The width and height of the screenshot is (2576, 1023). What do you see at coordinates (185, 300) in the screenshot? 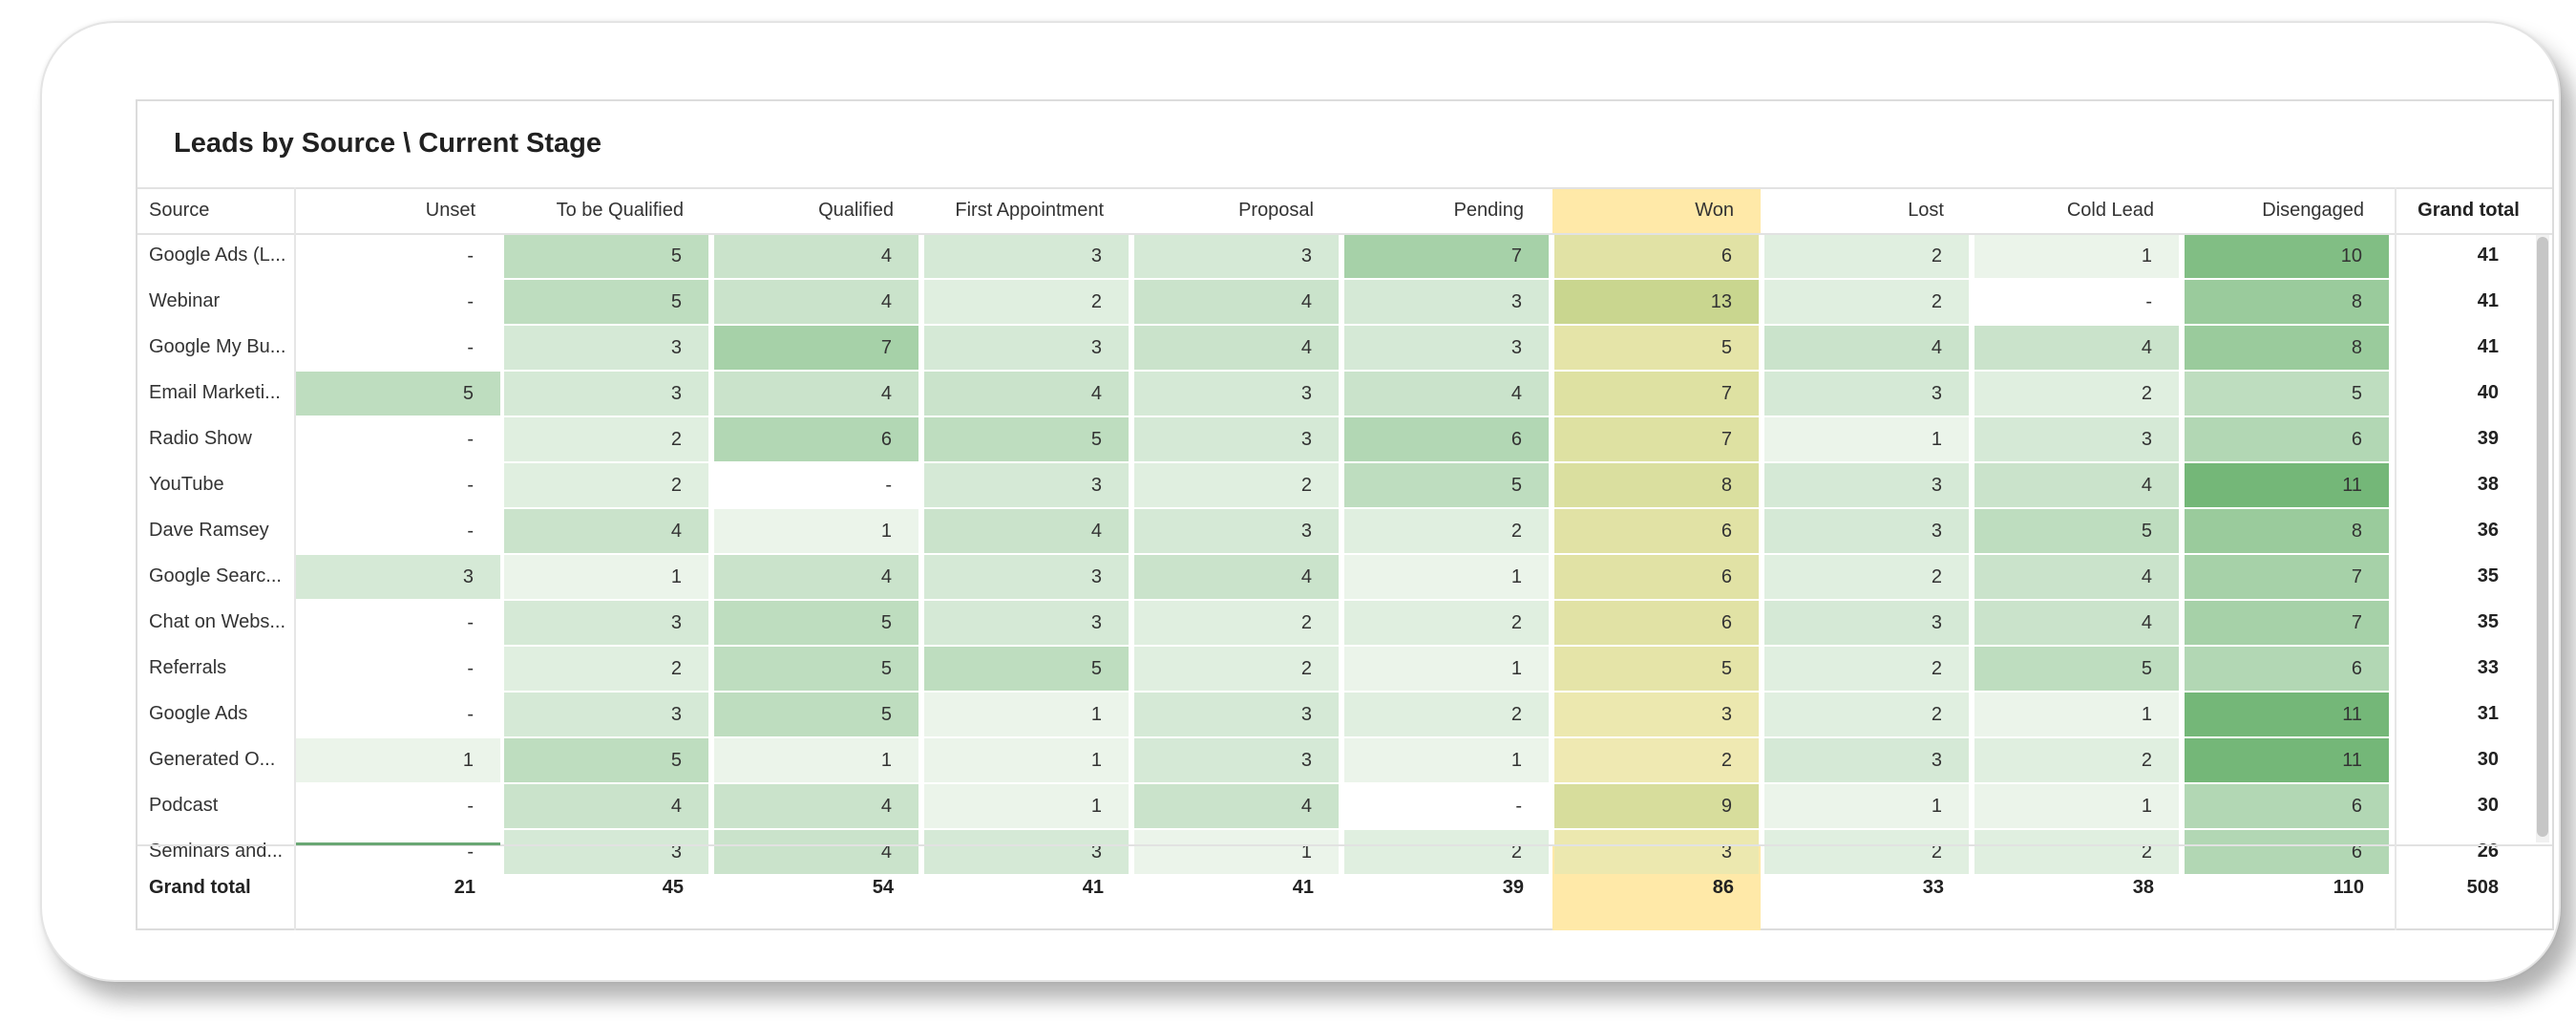
I see `table-row-source-label: Webinar` at bounding box center [185, 300].